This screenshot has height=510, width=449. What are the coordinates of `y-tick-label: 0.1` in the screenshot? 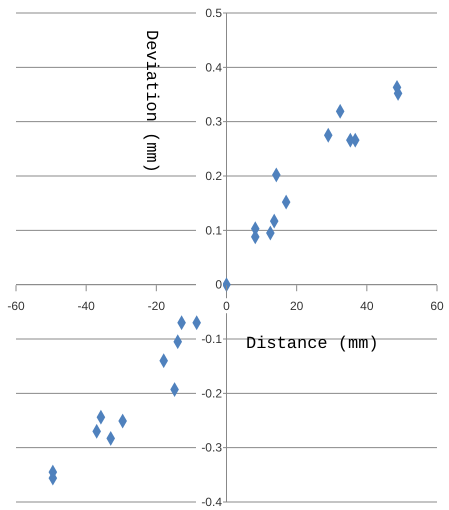 It's located at (213, 230).